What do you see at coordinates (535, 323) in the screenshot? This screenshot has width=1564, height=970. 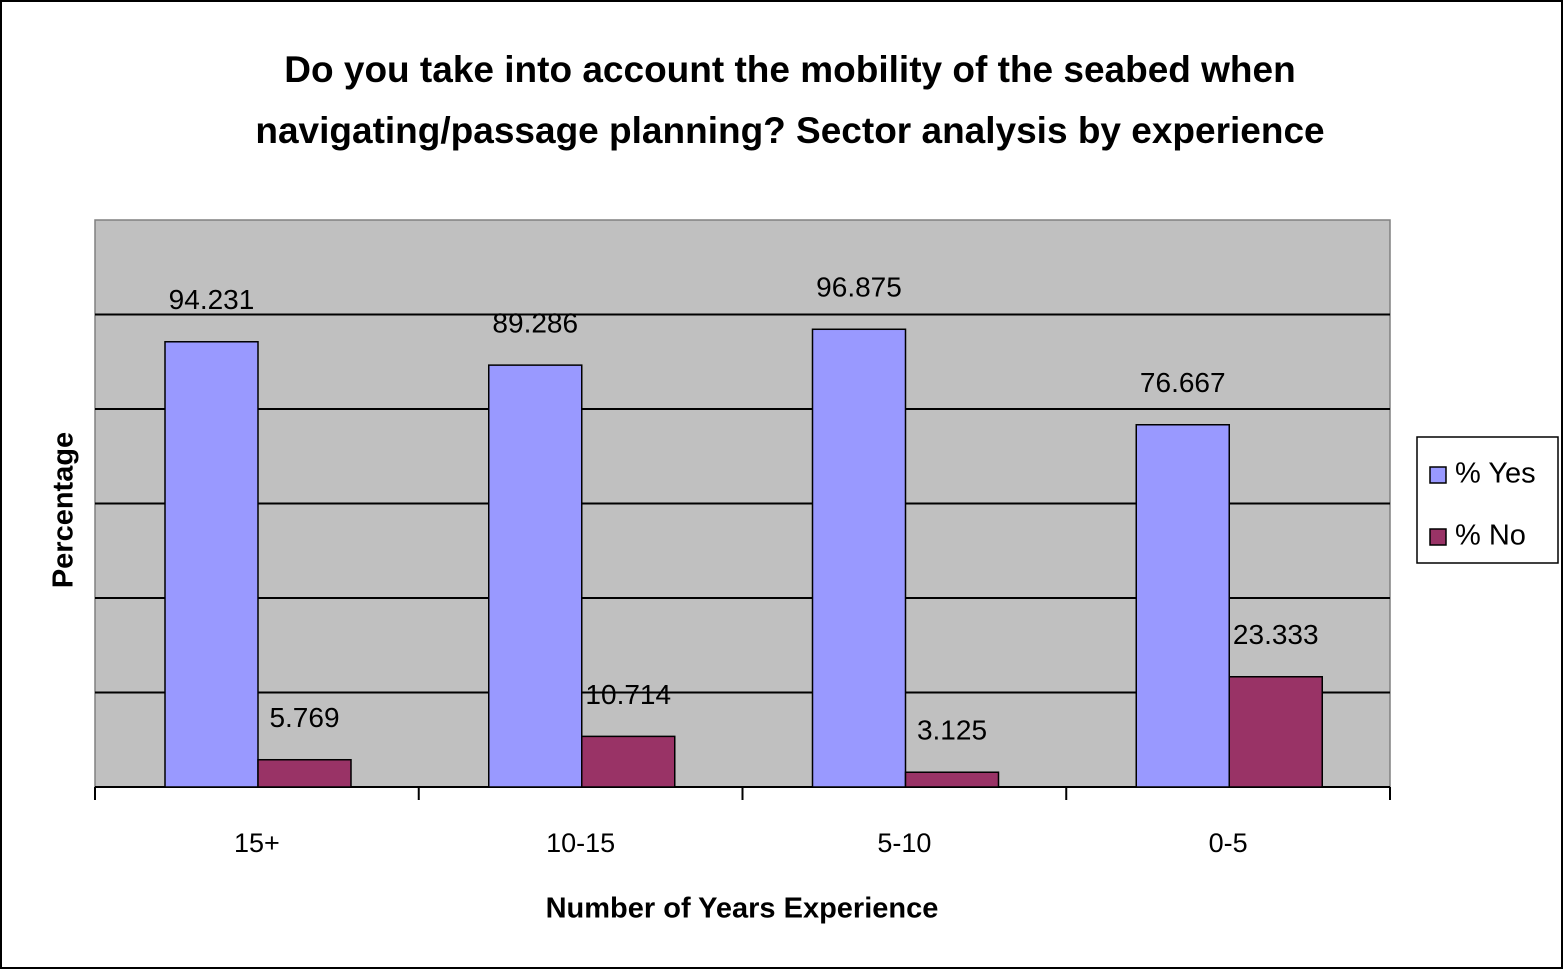 I see `data-label: 89.286` at bounding box center [535, 323].